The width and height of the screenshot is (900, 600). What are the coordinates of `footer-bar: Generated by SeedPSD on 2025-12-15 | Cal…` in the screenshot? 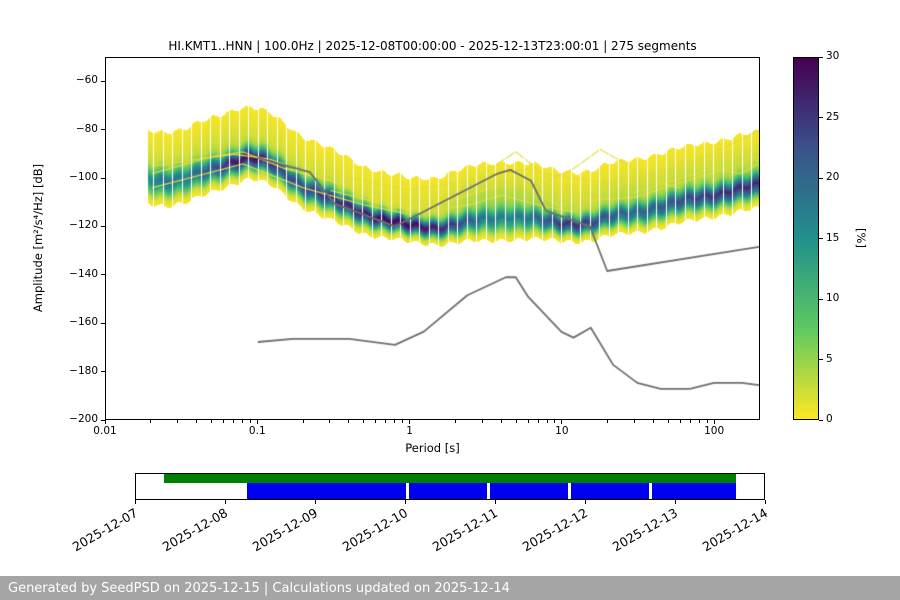 It's located at (450, 588).